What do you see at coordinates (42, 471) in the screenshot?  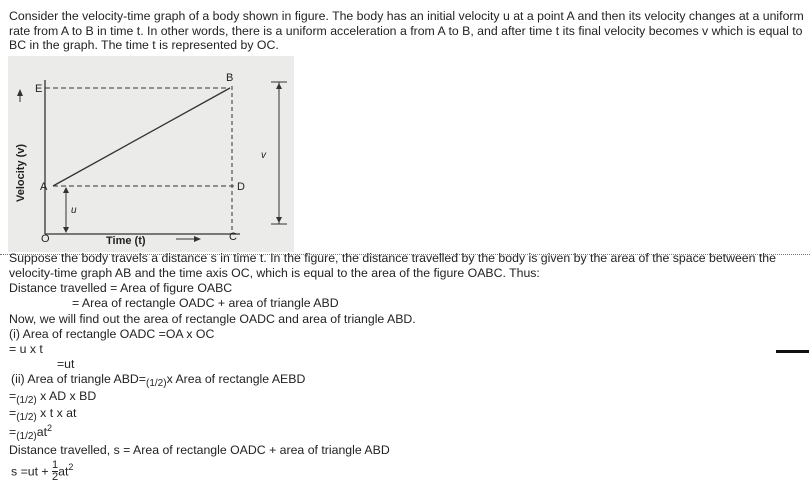 I see `final-equation: s =ut + 1 2 at2` at bounding box center [42, 471].